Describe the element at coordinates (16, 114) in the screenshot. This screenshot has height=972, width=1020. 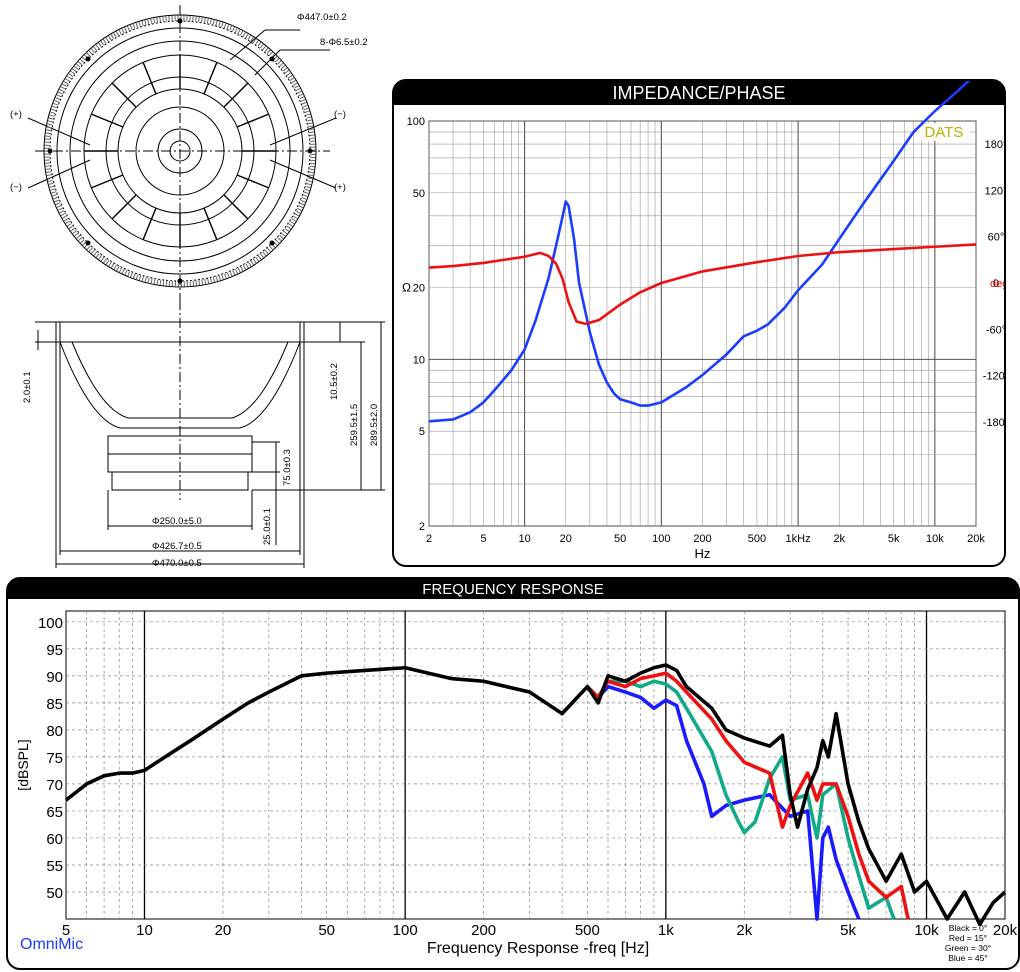
I see `terminal-plus-left: (+)` at that location.